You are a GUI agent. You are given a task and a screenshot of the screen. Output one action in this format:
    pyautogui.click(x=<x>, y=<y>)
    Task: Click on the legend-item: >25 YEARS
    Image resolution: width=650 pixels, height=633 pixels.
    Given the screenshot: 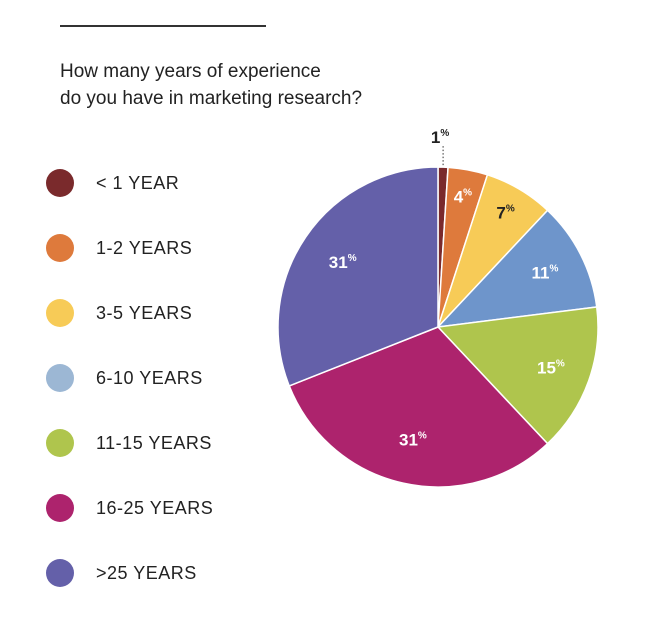 What is the action you would take?
    pyautogui.click(x=121, y=573)
    